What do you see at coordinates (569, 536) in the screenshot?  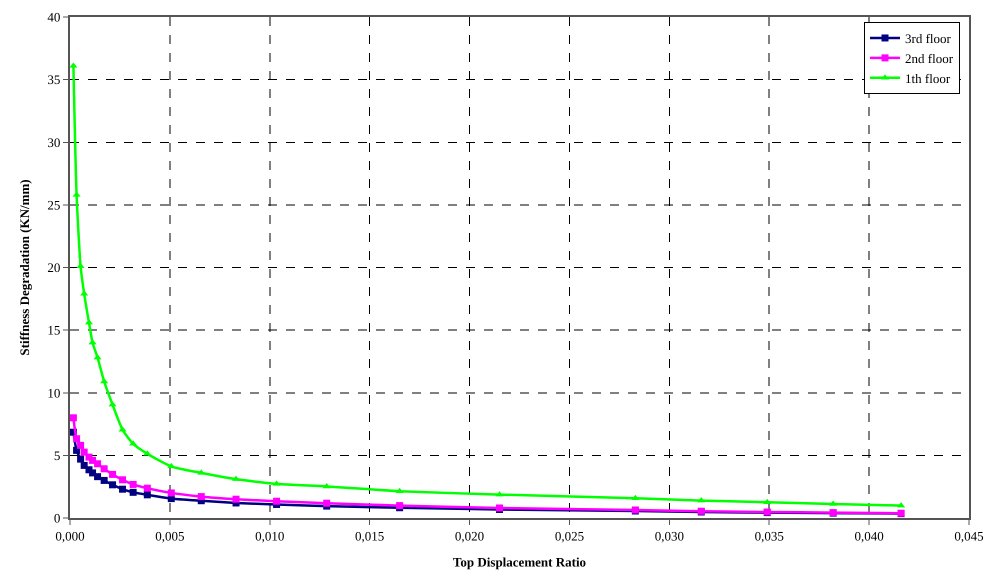 I see `x-tick-label: 0,025` at bounding box center [569, 536].